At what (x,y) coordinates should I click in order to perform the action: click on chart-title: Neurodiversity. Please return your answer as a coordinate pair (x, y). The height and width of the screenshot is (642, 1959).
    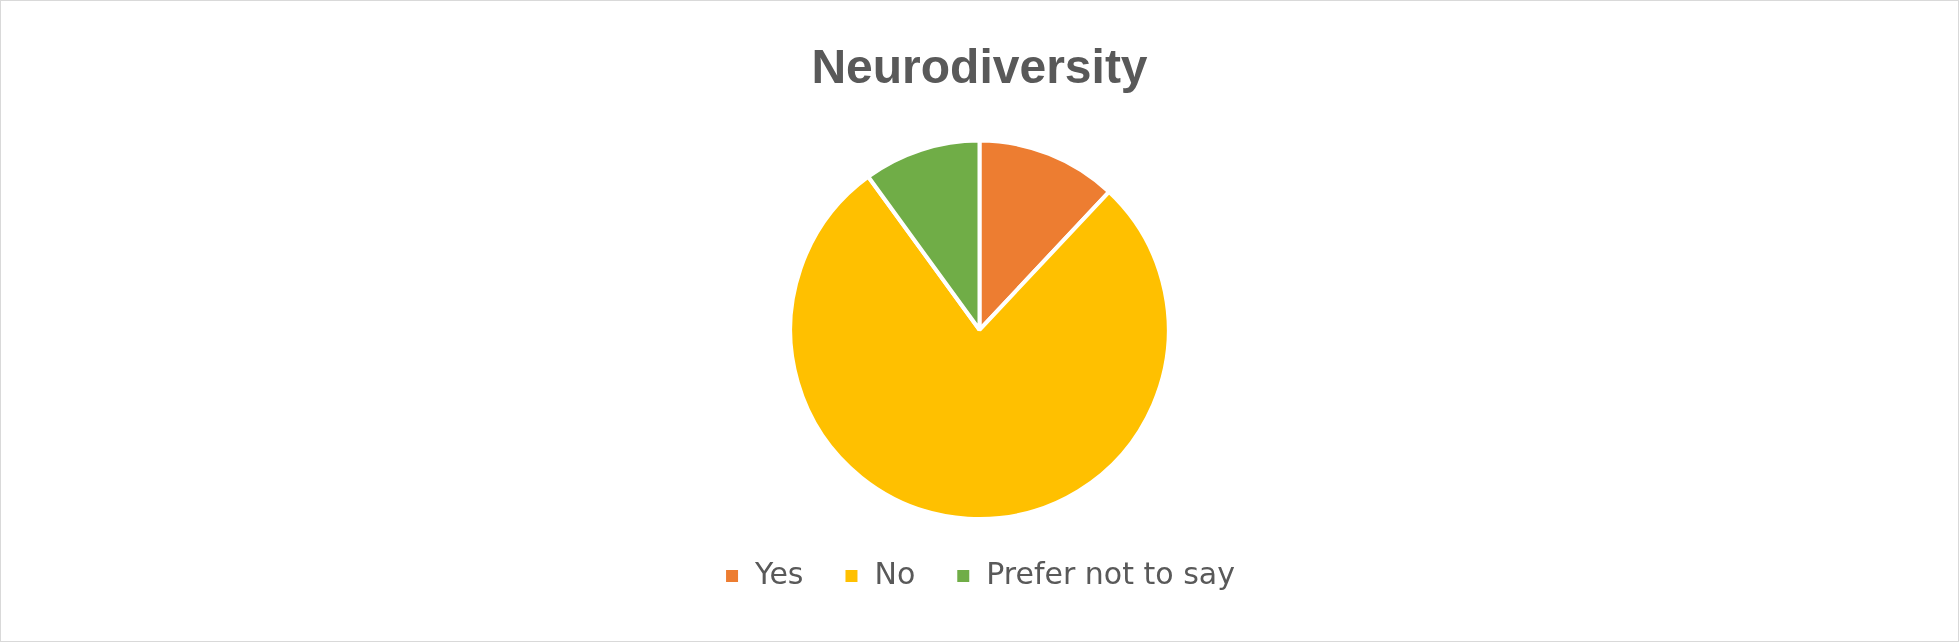
    Looking at the image, I should click on (979, 67).